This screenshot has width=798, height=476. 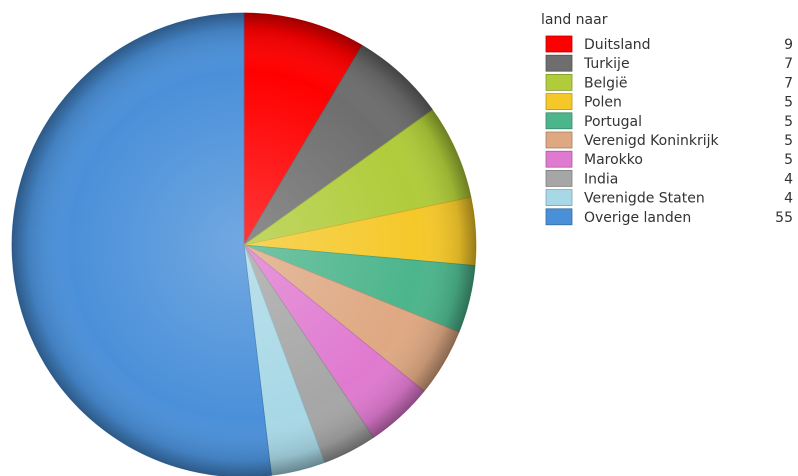 What do you see at coordinates (788, 45) in the screenshot?
I see `legend-value-duitsland: 9` at bounding box center [788, 45].